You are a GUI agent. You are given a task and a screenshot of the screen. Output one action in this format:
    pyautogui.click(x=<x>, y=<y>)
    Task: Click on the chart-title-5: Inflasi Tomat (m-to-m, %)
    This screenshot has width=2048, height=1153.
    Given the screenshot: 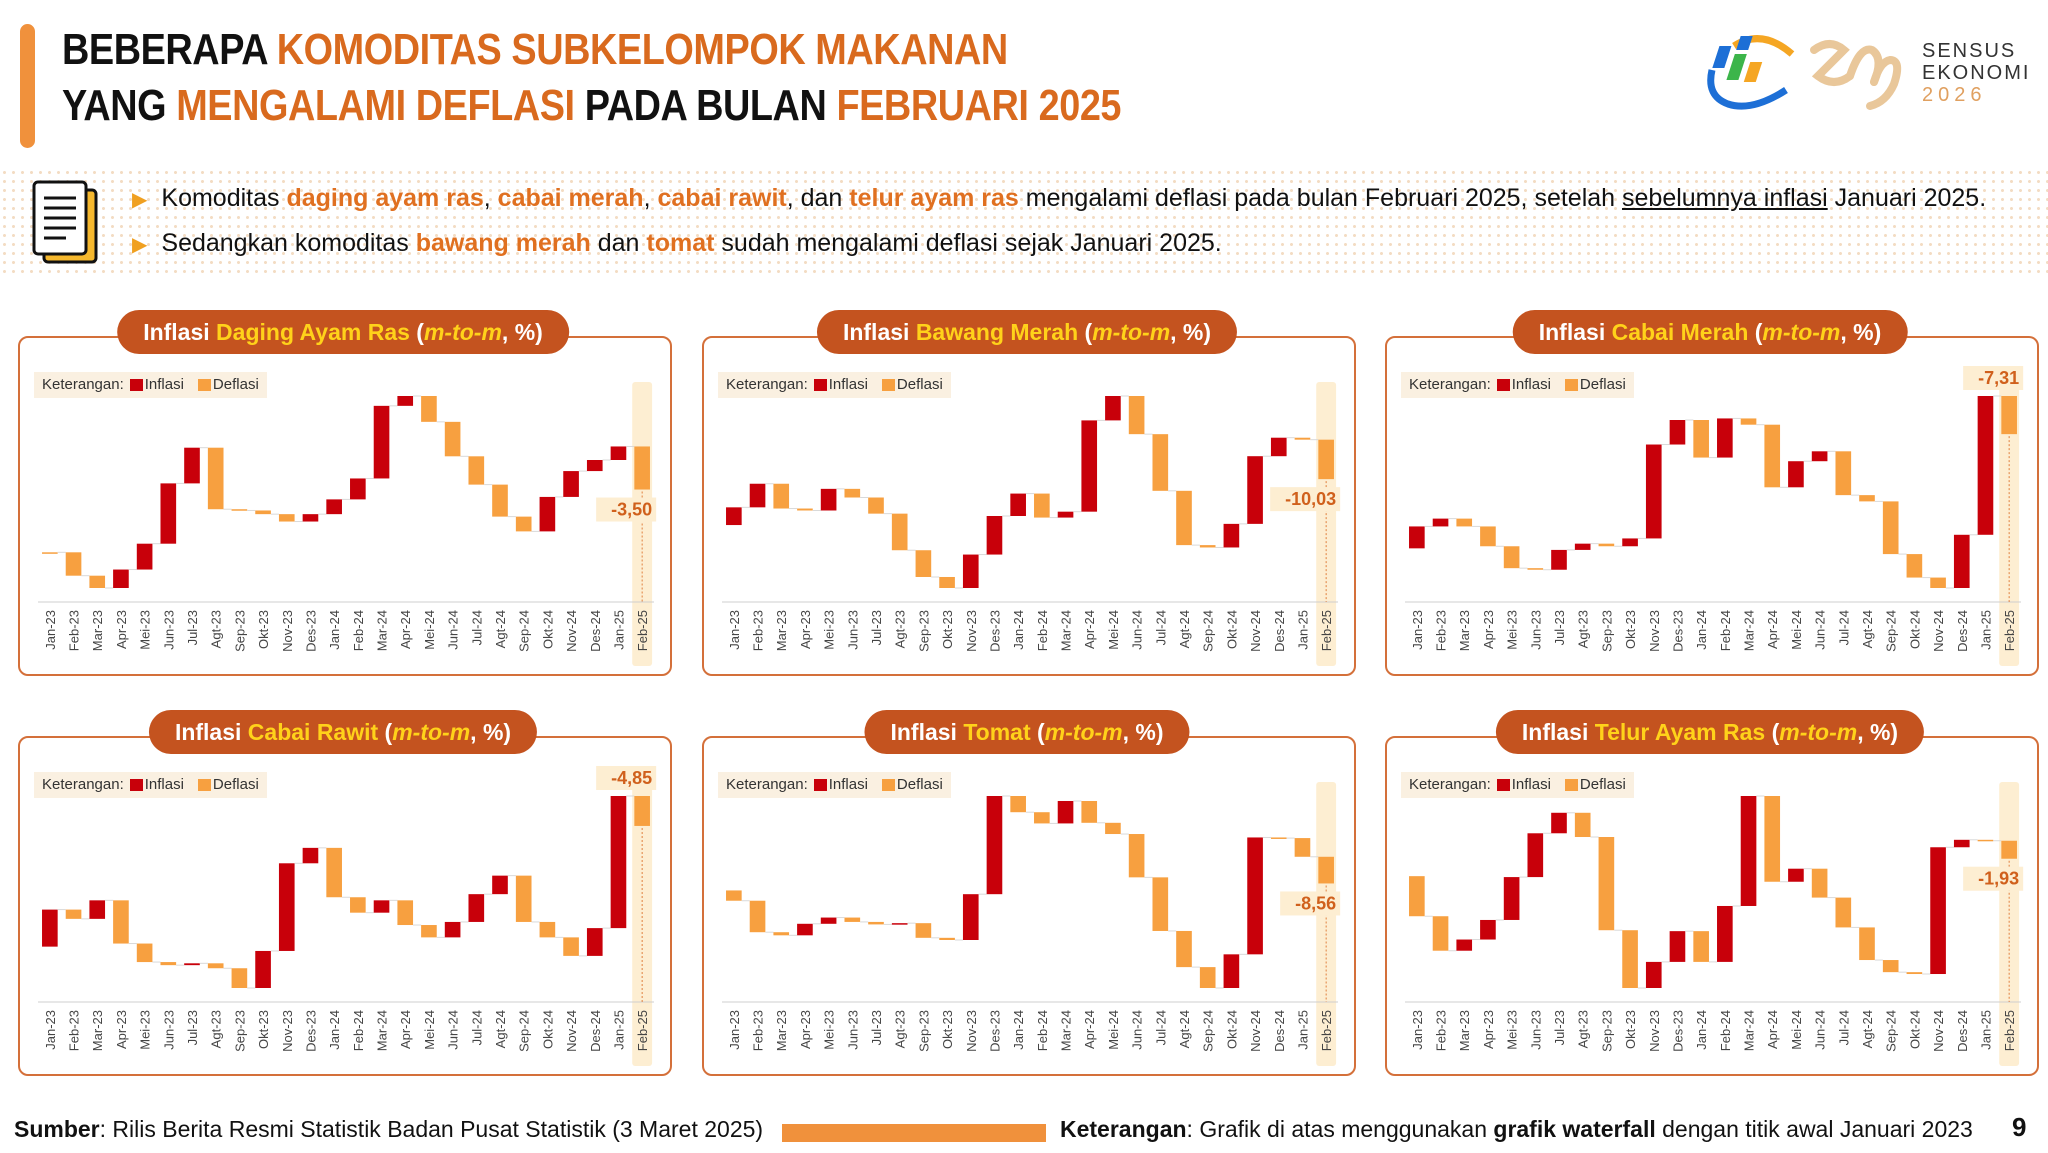 What is the action you would take?
    pyautogui.click(x=1027, y=732)
    